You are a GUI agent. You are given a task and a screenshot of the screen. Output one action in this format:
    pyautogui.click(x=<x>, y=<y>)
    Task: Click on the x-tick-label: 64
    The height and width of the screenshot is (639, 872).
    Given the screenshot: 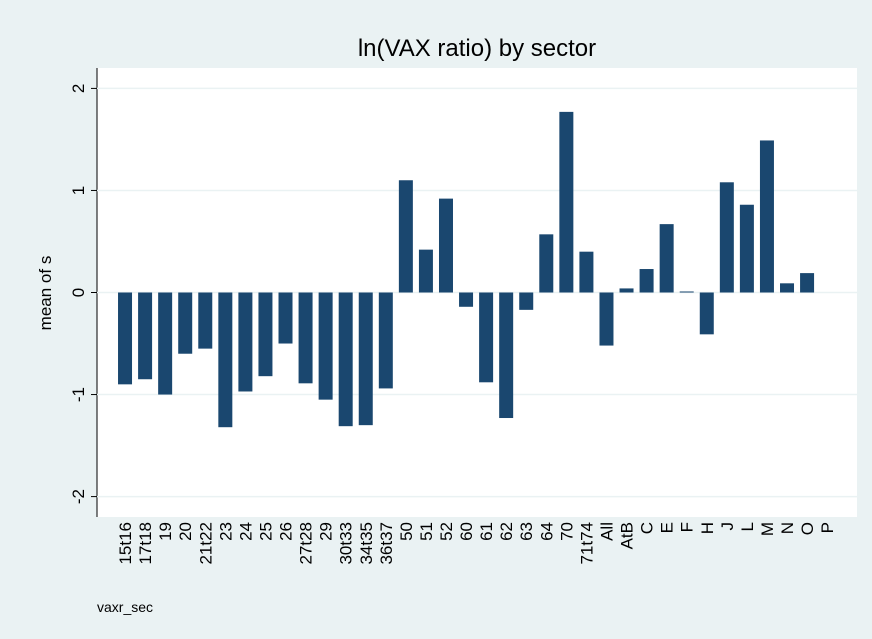 What is the action you would take?
    pyautogui.click(x=546, y=531)
    